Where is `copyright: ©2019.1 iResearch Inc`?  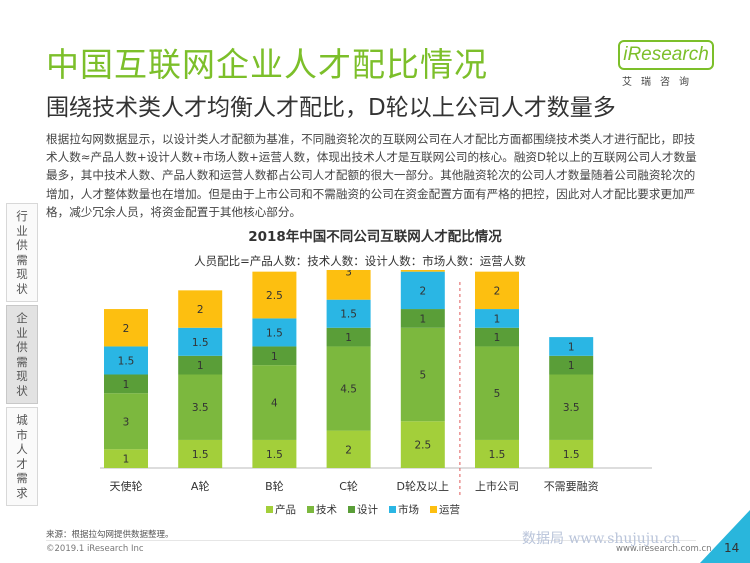
copyright: ©2019.1 iResearch Inc is located at coordinates (95, 549).